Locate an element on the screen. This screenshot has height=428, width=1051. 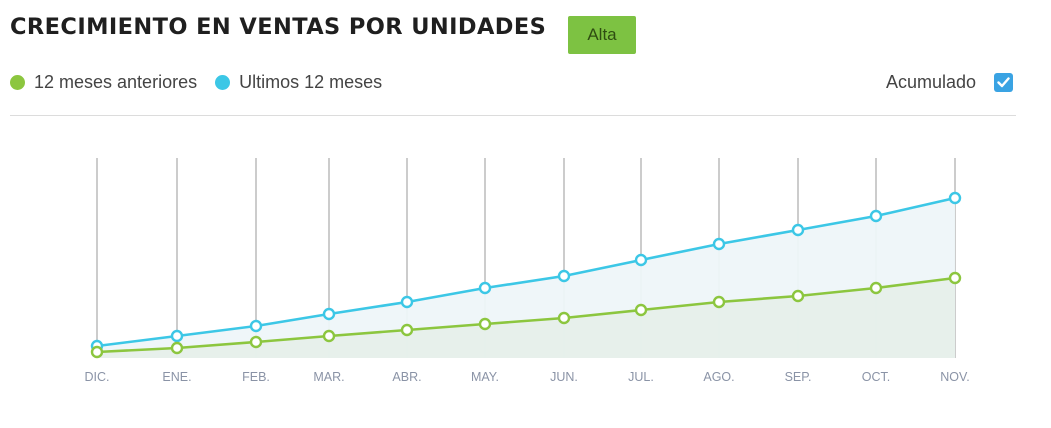
x-tick-label: DIC. is located at coordinates (97, 377).